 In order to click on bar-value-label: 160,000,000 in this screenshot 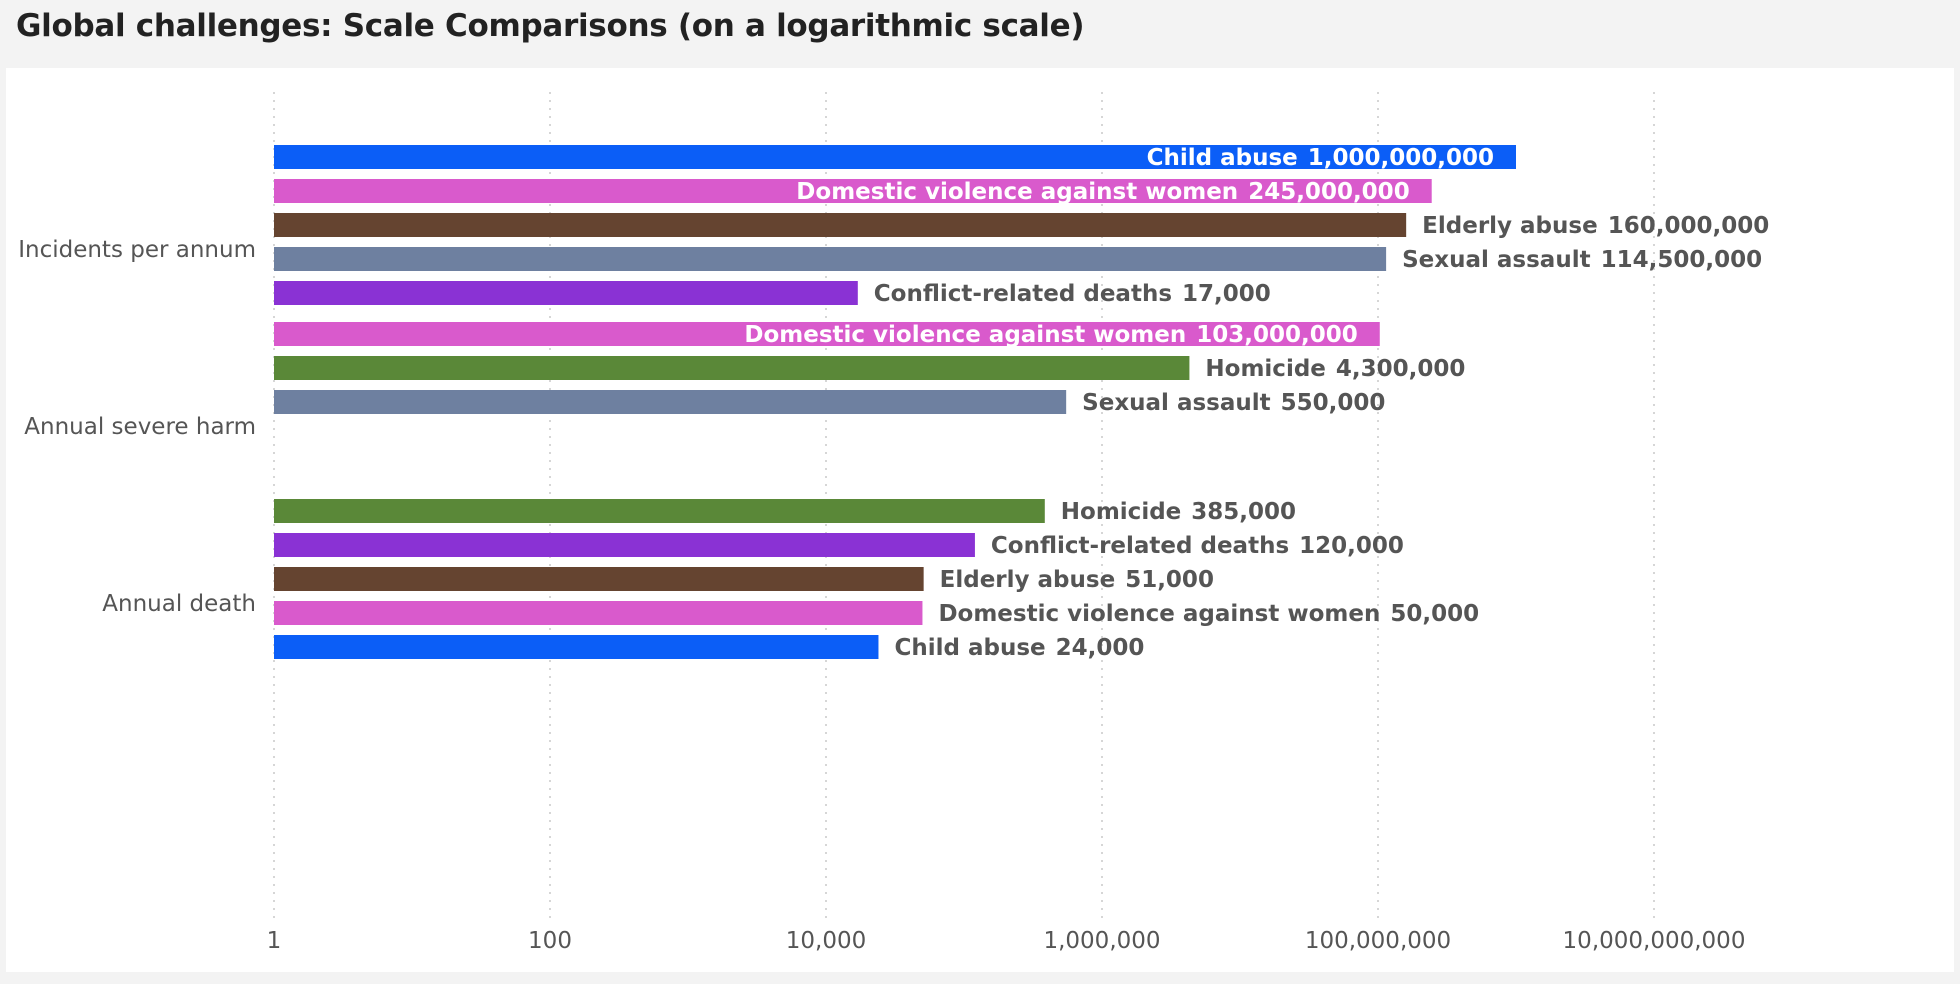, I will do `click(1689, 226)`.